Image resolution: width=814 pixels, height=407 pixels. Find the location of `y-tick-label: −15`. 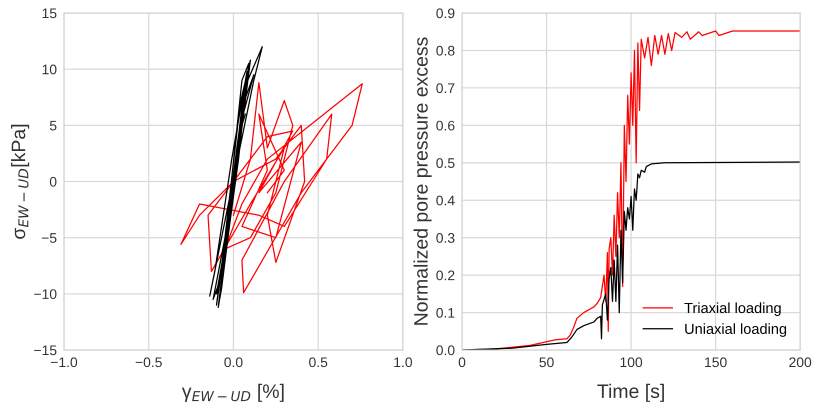

y-tick-label: −15 is located at coordinates (45, 350).